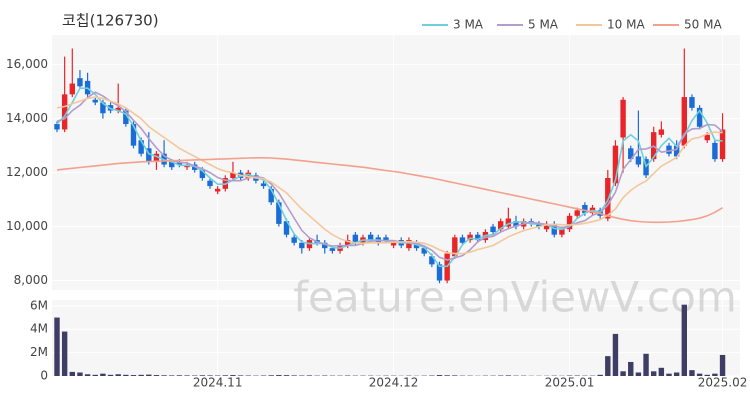 The height and width of the screenshot is (400, 750). What do you see at coordinates (27, 226) in the screenshot?
I see `y-tick-label: 10,000` at bounding box center [27, 226].